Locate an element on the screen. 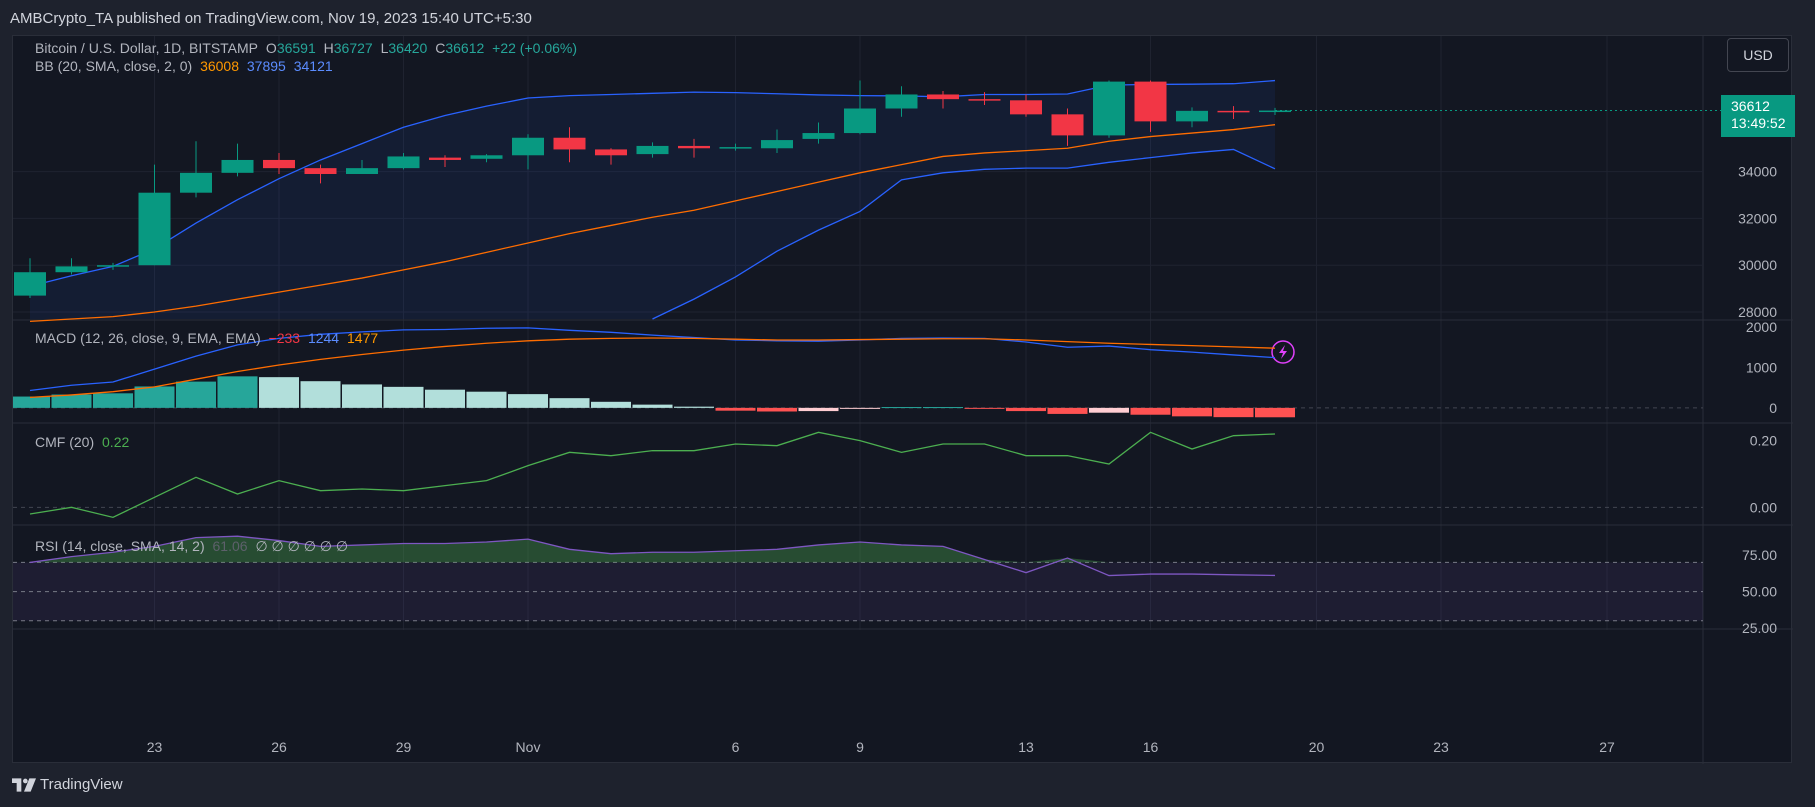  lightning-event-icon is located at coordinates (1283, 352).